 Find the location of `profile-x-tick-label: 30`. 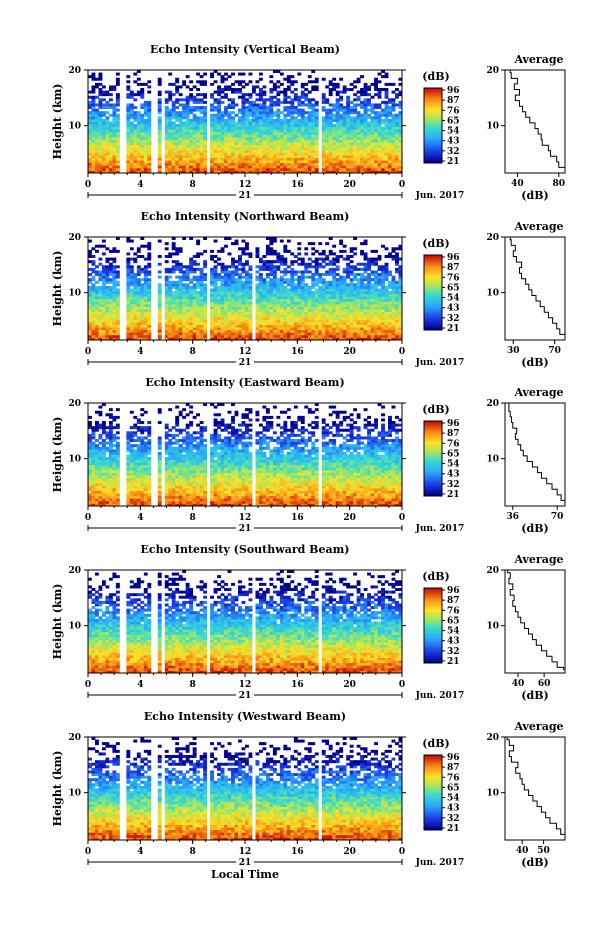

profile-x-tick-label: 30 is located at coordinates (513, 351).